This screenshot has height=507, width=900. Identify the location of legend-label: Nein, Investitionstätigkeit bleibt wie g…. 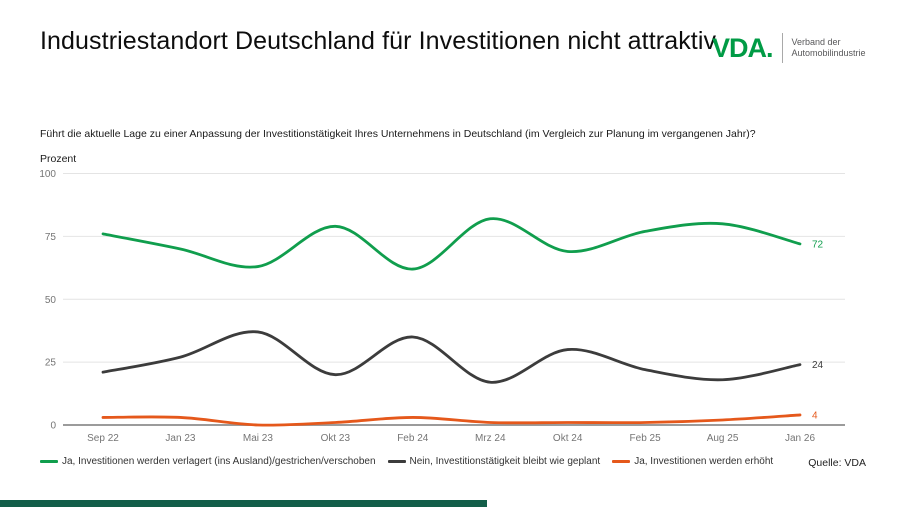
(505, 461).